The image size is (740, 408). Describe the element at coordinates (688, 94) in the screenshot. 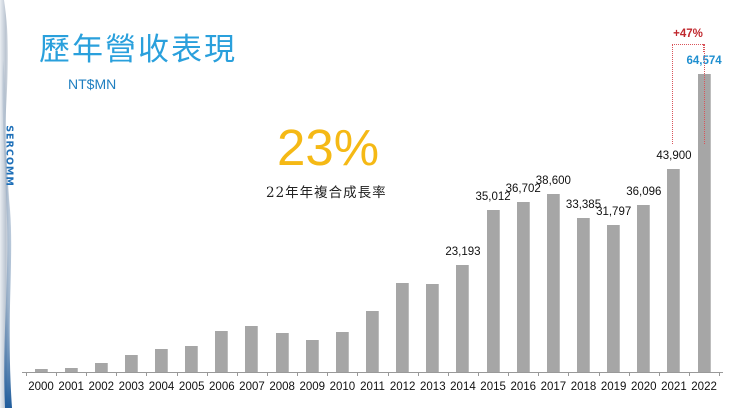

I see `growth-bracket` at that location.